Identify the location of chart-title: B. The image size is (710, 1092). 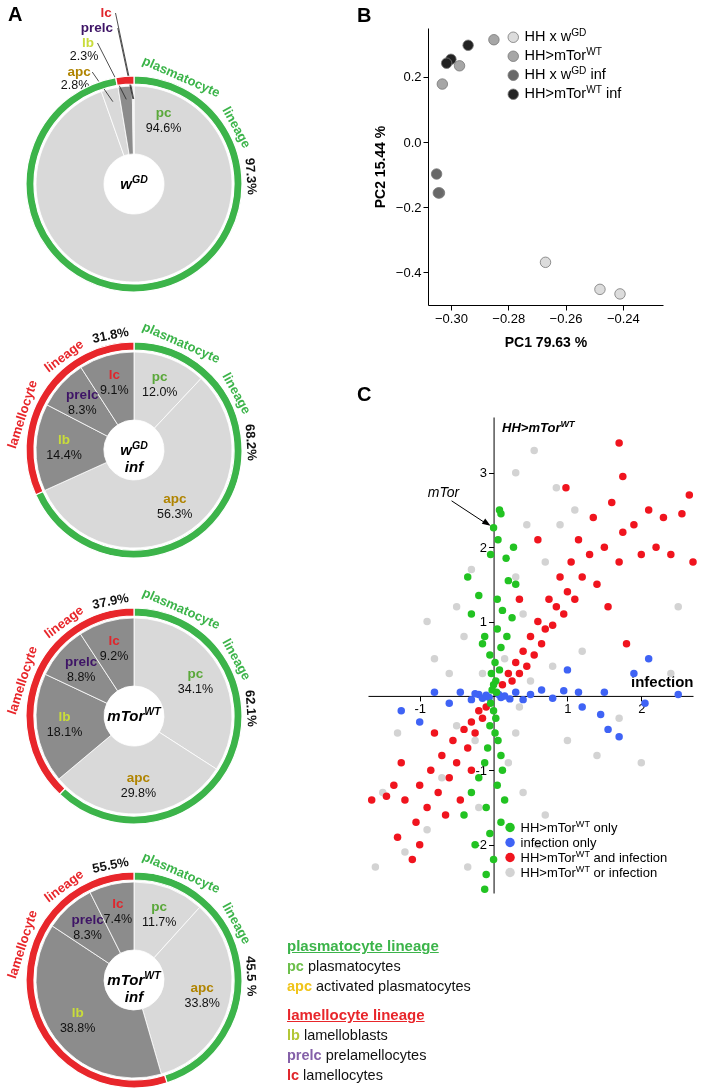
(364, 15).